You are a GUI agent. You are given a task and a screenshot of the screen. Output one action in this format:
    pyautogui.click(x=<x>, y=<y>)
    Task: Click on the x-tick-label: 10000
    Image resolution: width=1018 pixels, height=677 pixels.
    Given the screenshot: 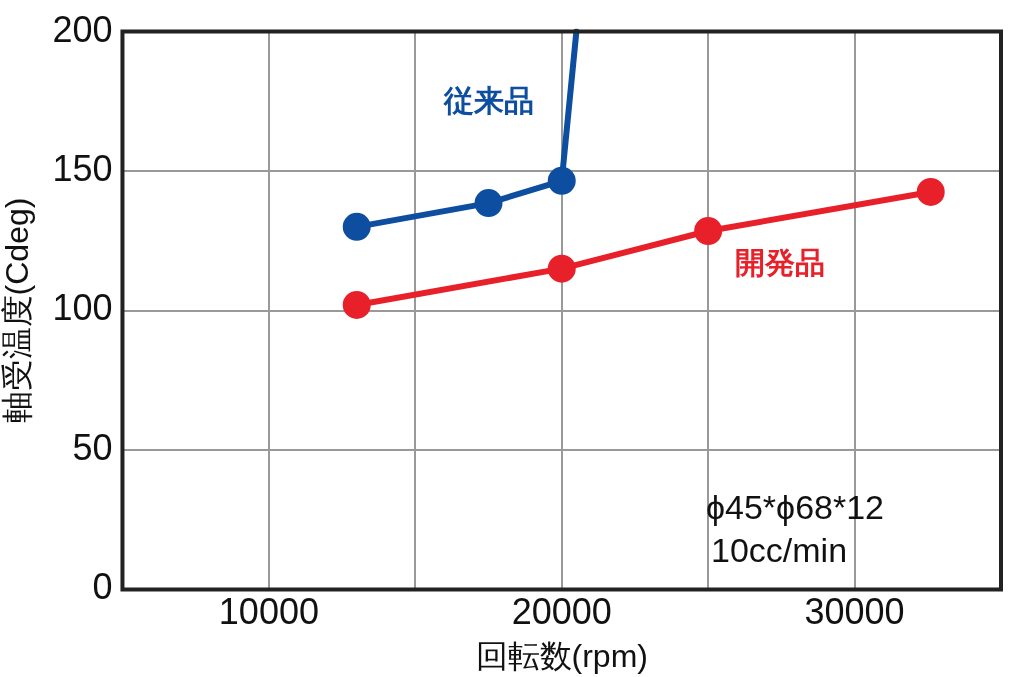 What is the action you would take?
    pyautogui.click(x=268, y=611)
    